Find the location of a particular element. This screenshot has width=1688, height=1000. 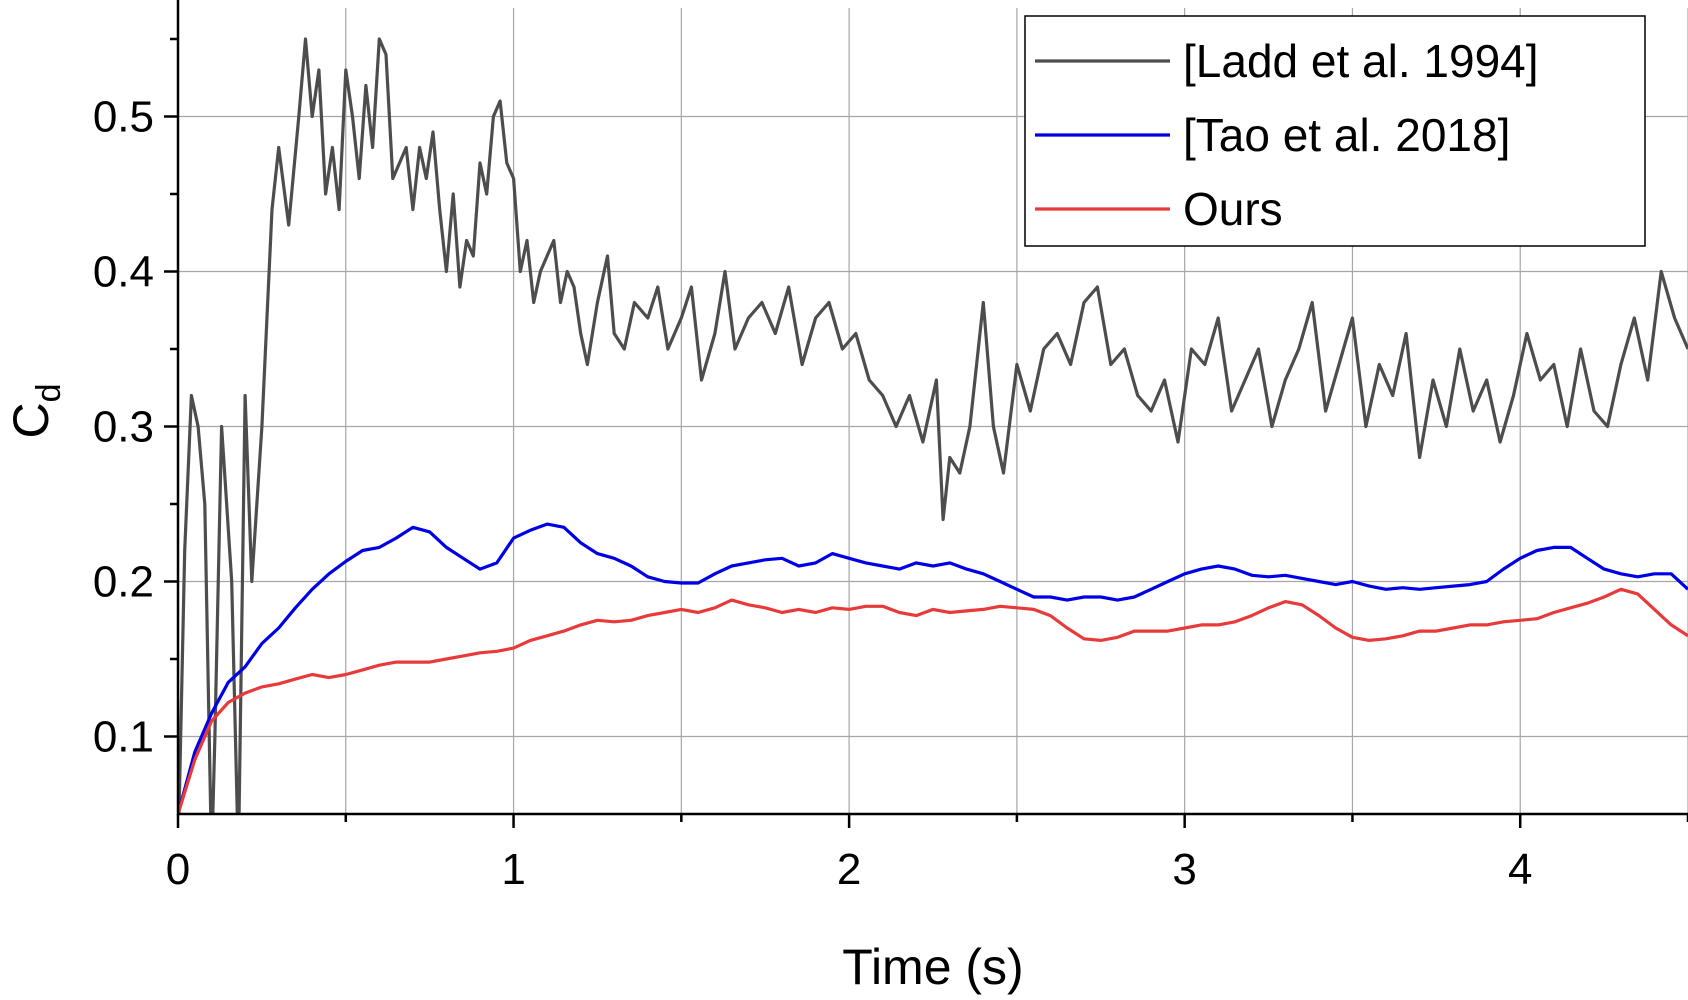

legend: [Ladd et al. 1994] [Tao et al. 2018] Ours is located at coordinates (1335, 131).